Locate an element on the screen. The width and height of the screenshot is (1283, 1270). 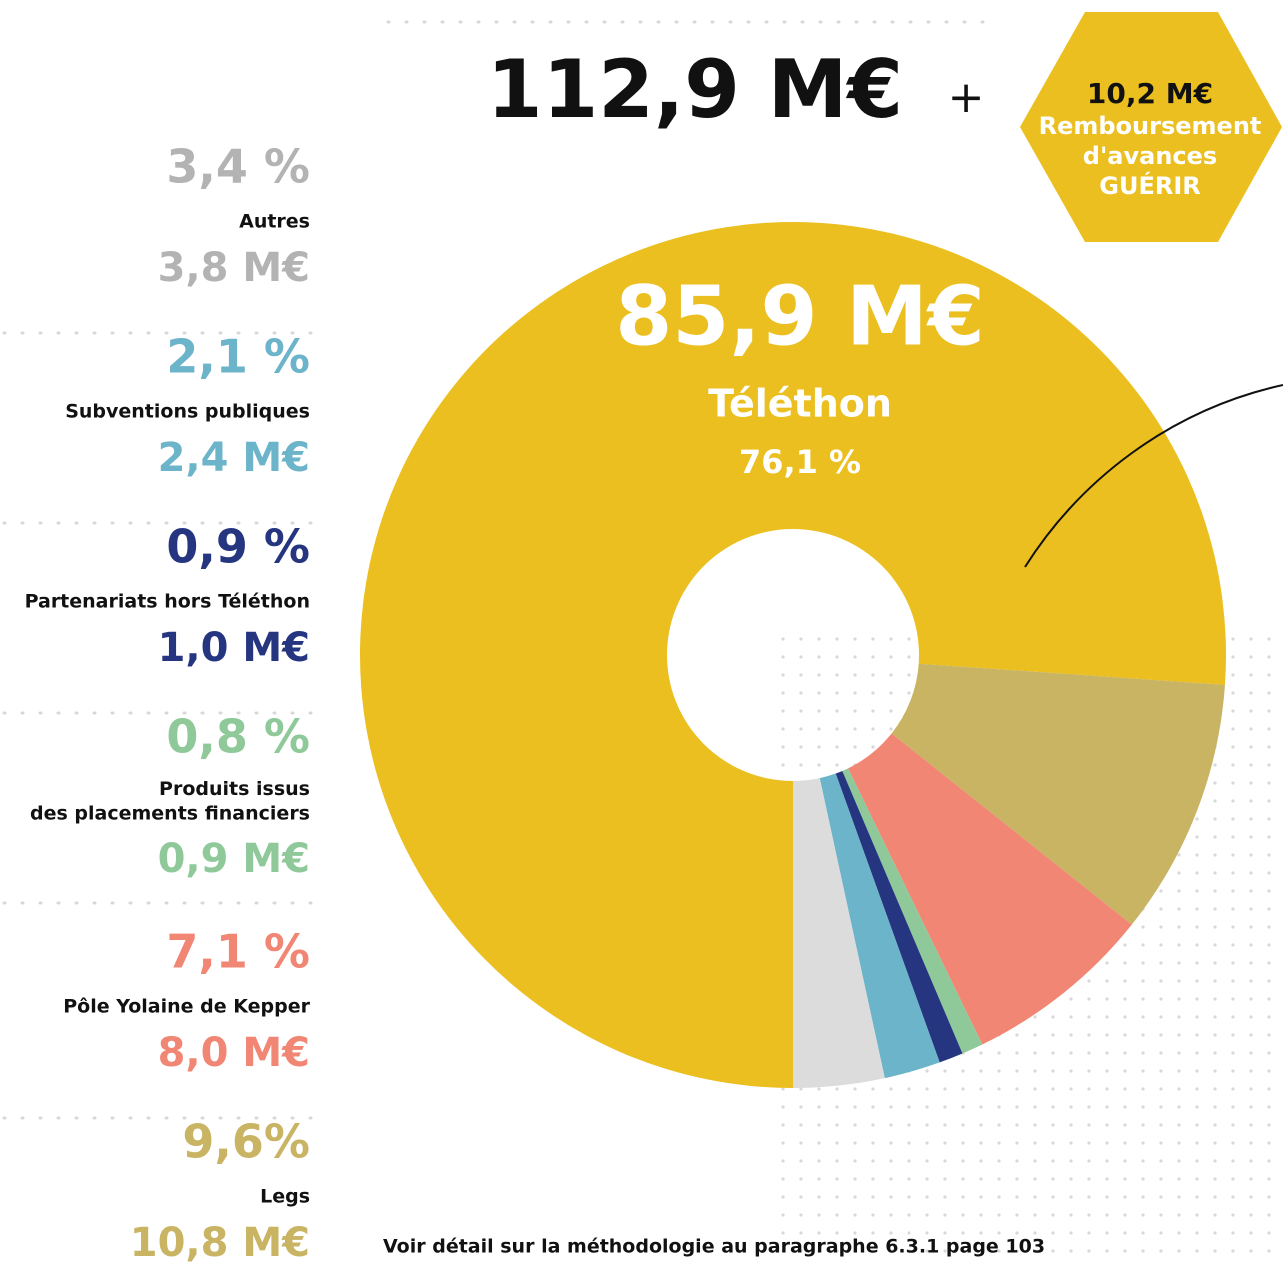
legend-percent: 2,1 % is located at coordinates (238, 357).